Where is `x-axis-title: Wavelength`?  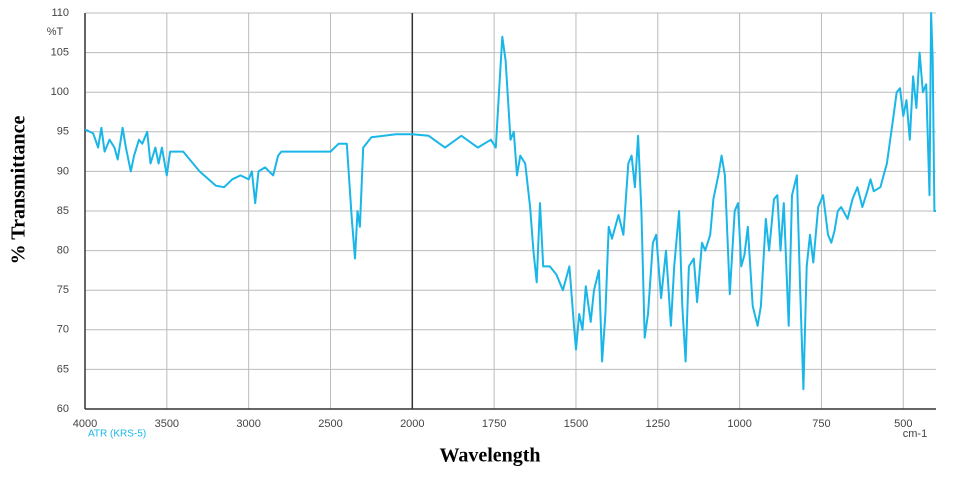
x-axis-title: Wavelength is located at coordinates (489, 456).